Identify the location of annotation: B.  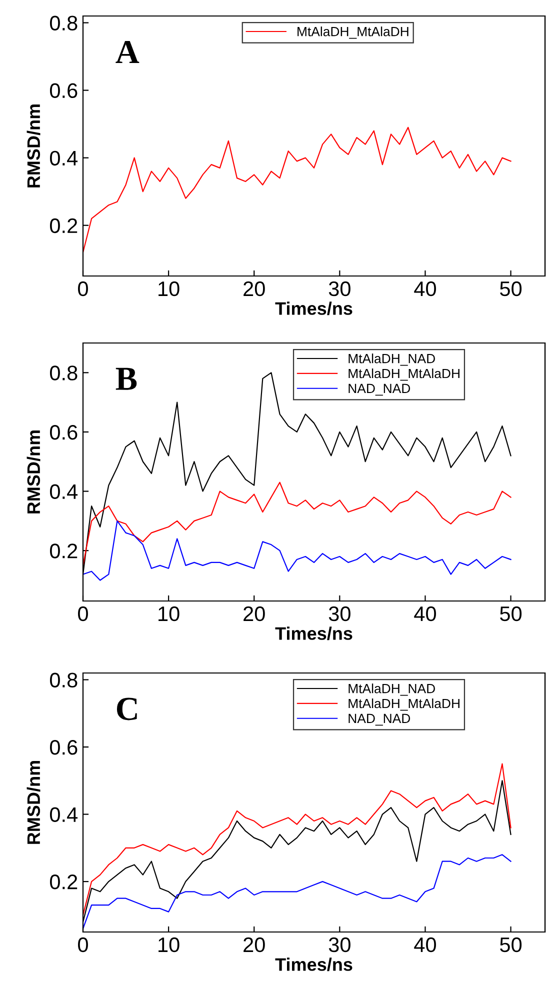
(126, 379).